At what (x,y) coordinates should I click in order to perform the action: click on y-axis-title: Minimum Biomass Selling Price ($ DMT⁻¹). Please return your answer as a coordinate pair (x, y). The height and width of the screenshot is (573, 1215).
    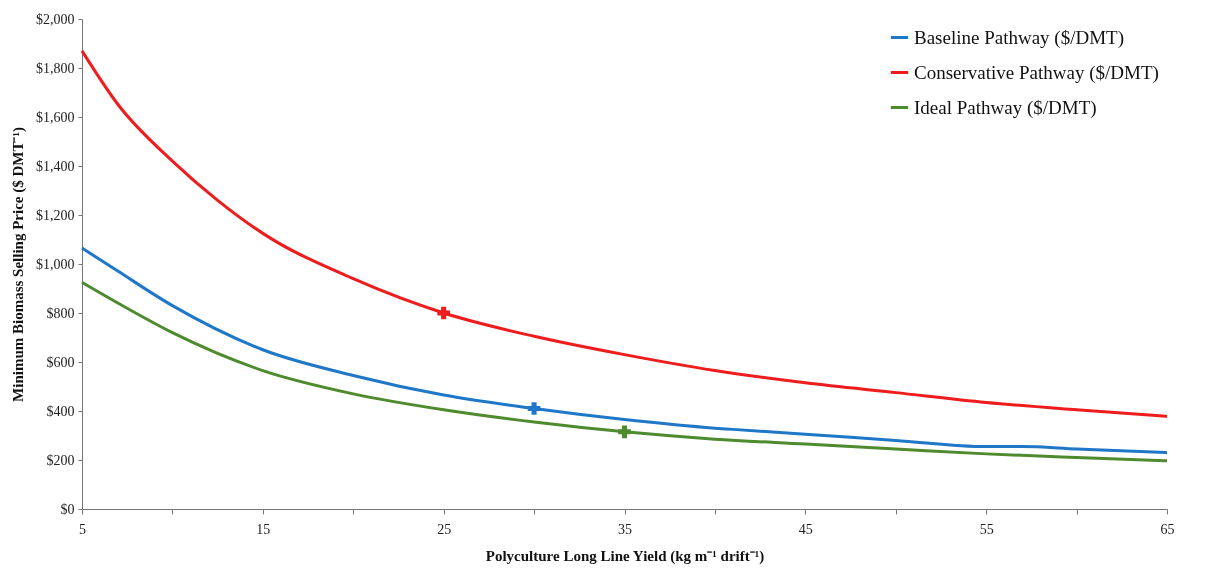
    Looking at the image, I should click on (18, 264).